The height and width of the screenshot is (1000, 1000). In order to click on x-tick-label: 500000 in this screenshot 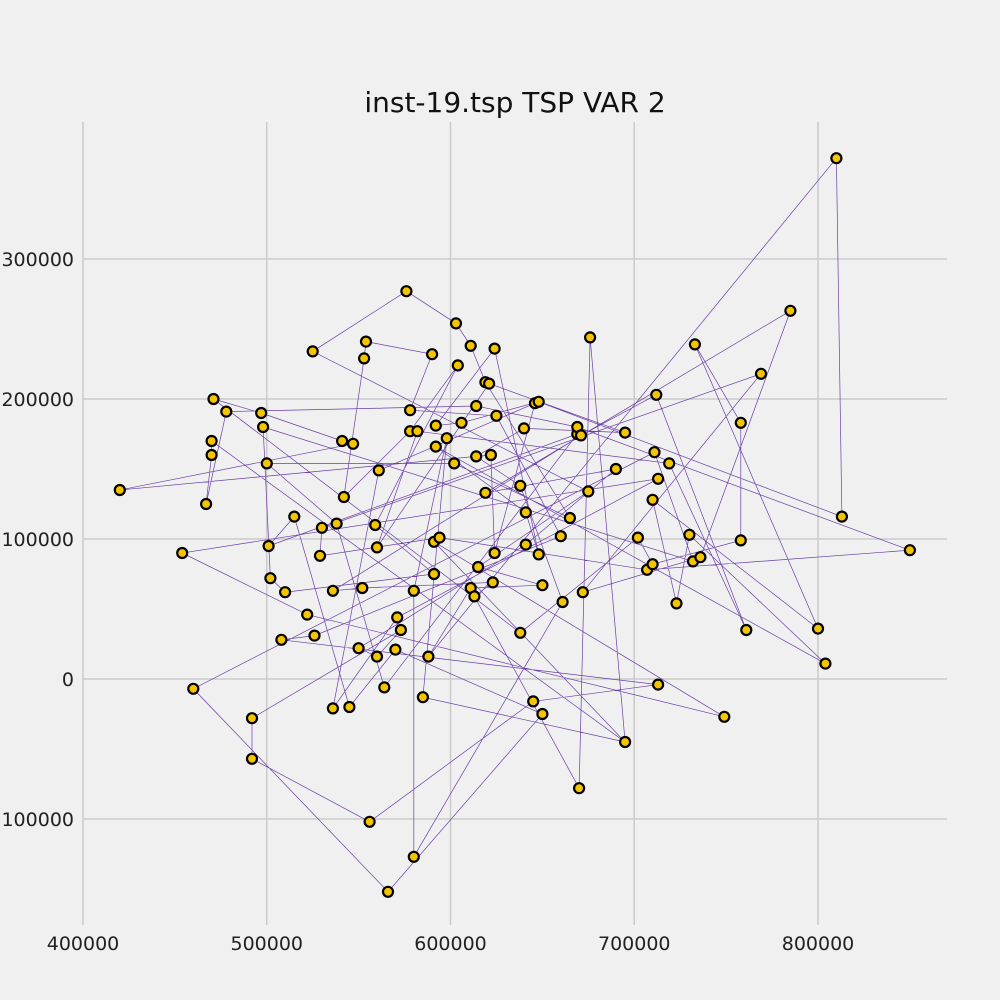, I will do `click(266, 944)`.